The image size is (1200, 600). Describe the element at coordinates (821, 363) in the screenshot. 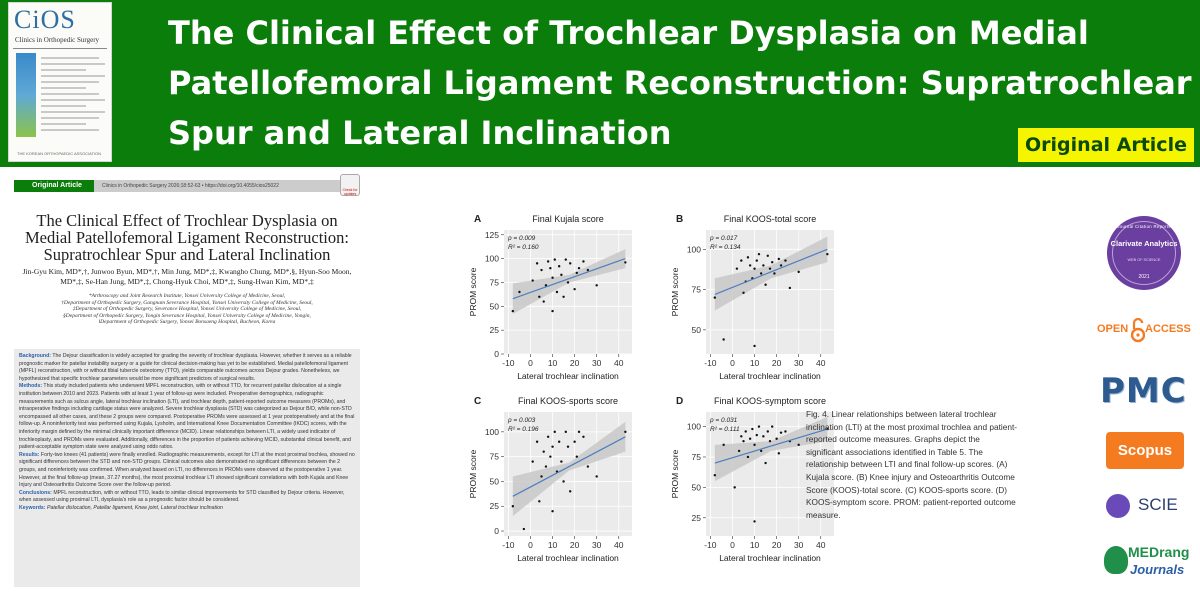

I see `x-tick-label: 40` at that location.